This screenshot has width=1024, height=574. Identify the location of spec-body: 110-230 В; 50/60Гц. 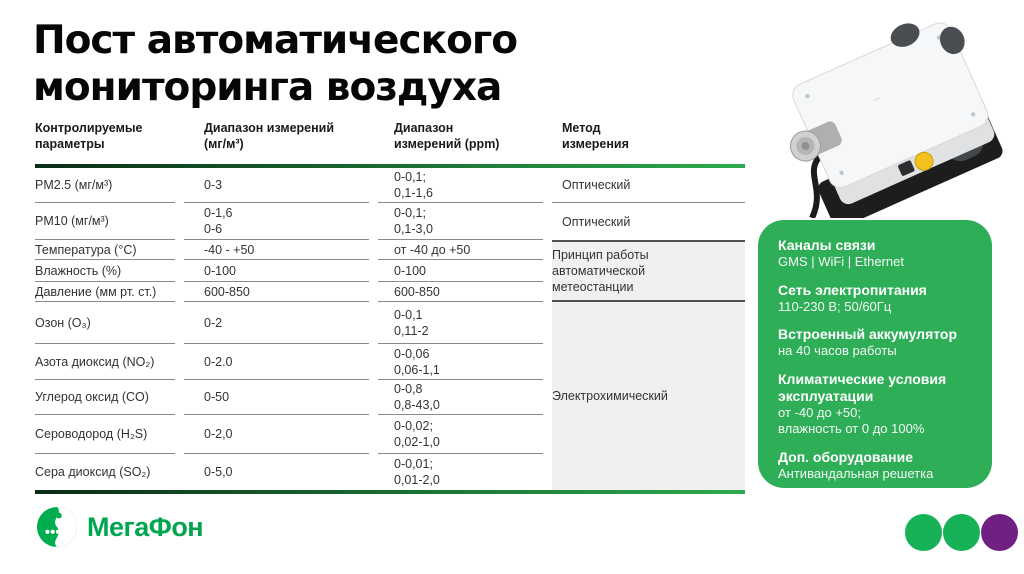
(835, 306).